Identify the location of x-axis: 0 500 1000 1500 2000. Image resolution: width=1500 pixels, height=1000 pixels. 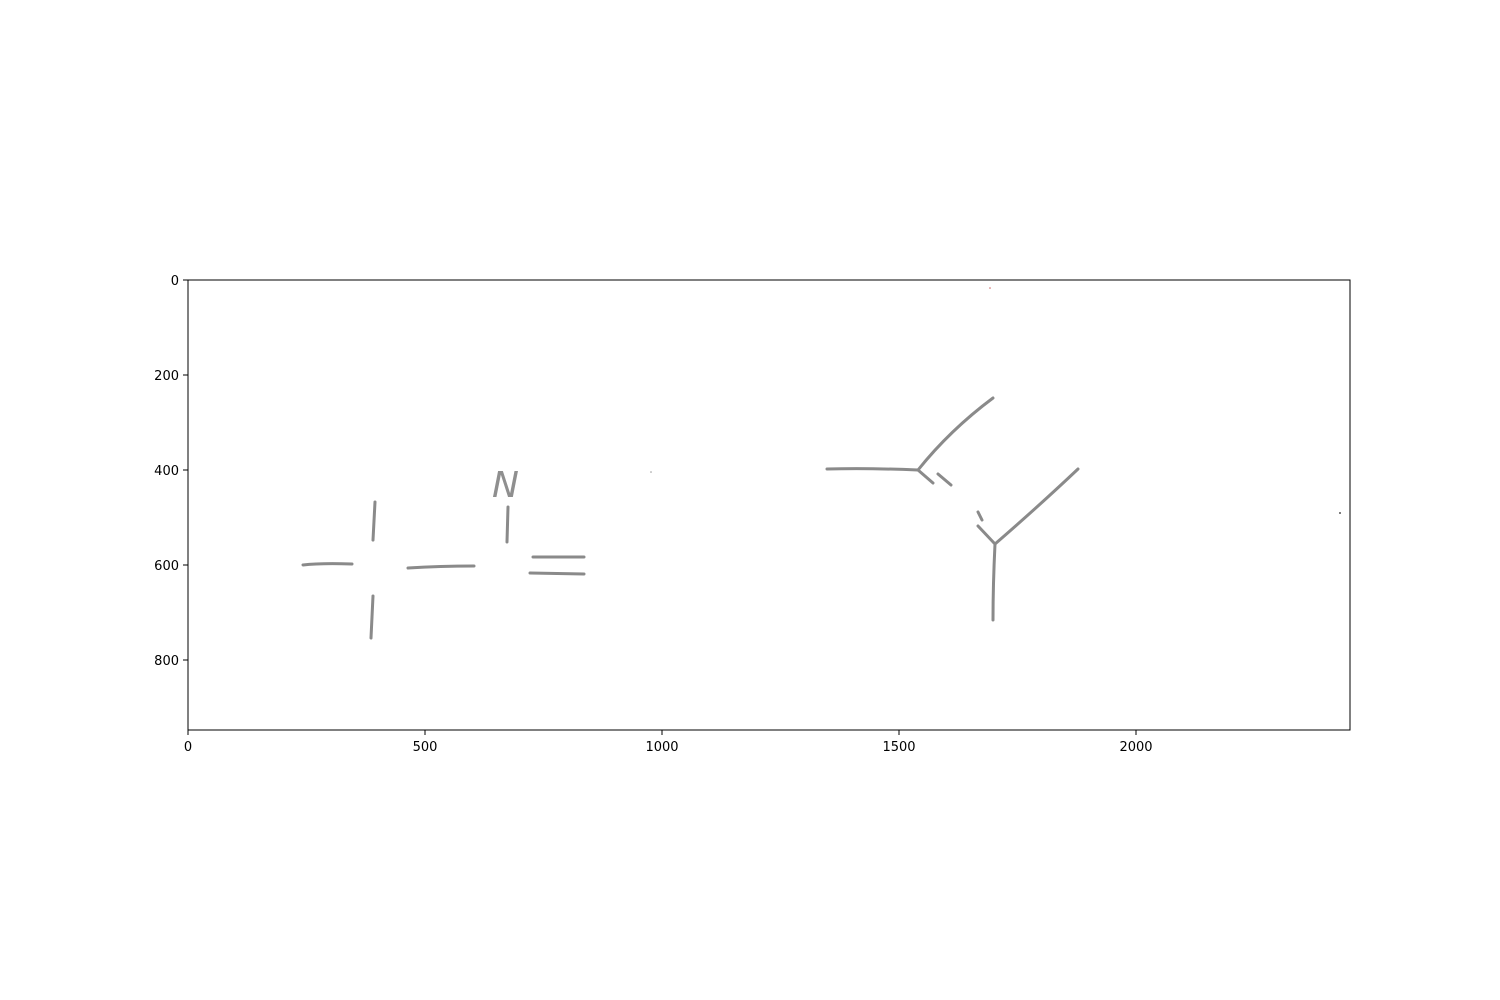
(668, 742).